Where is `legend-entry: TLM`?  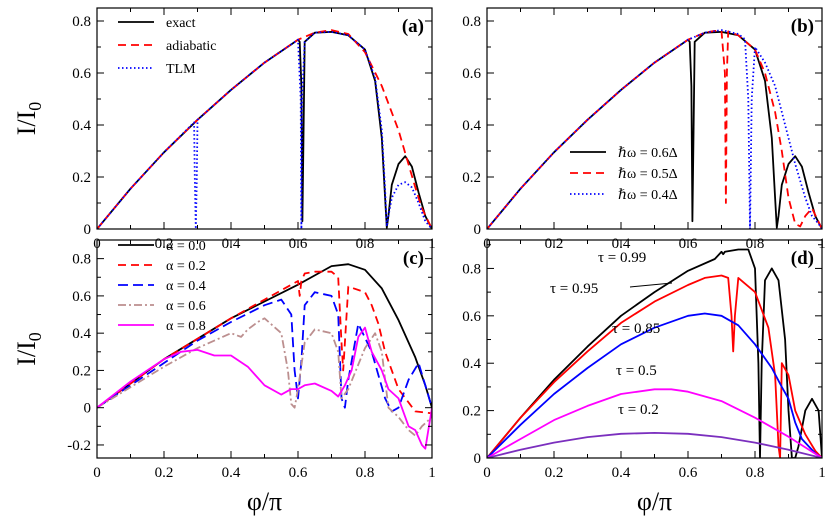 legend-entry: TLM is located at coordinates (181, 69).